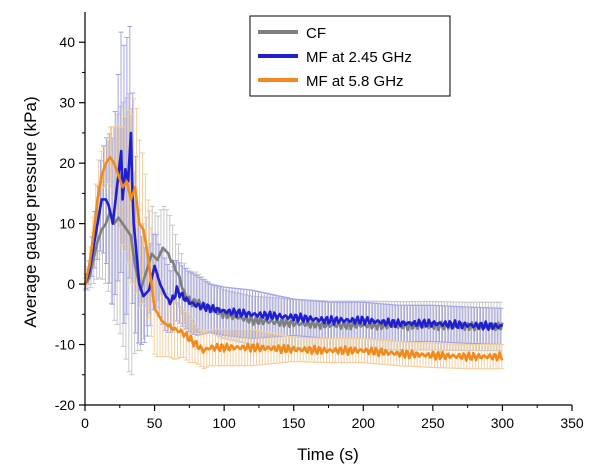 This screenshot has width=600, height=475. Describe the element at coordinates (503, 423) in the screenshot. I see `x-tick-label: 300` at that location.